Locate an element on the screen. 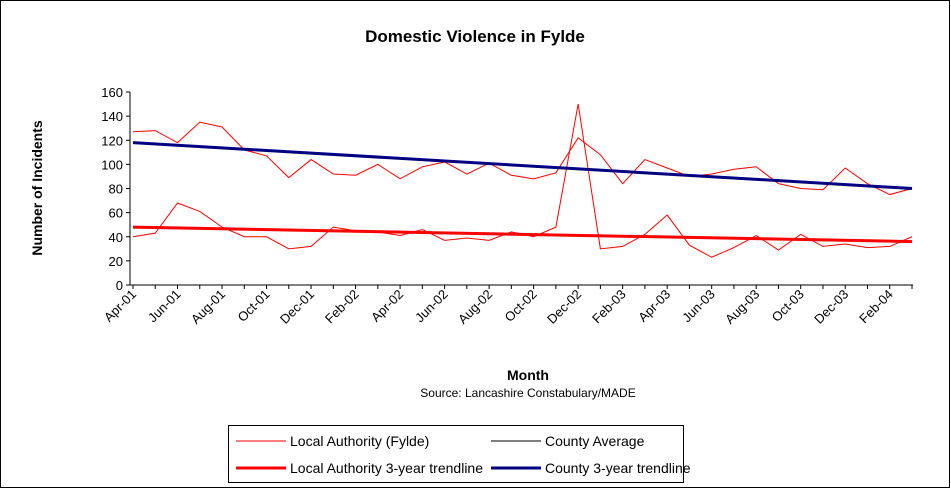 The height and width of the screenshot is (494, 951). legend-label: Local Authority (Fylde) is located at coordinates (359, 441).